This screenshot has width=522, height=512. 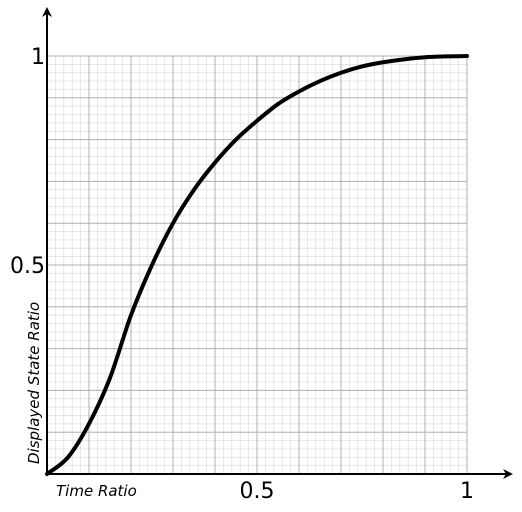 I want to click on y-axis-title: Displayed State Ratio, so click(x=34, y=383).